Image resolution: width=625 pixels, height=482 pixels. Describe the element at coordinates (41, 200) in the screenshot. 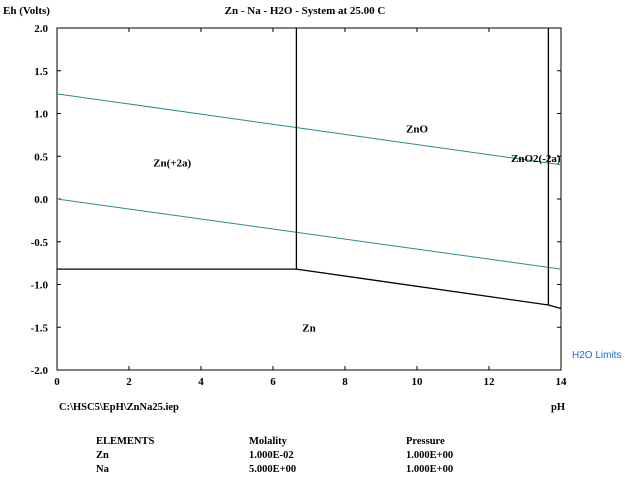

I see `y-tick-label: 0.0` at that location.